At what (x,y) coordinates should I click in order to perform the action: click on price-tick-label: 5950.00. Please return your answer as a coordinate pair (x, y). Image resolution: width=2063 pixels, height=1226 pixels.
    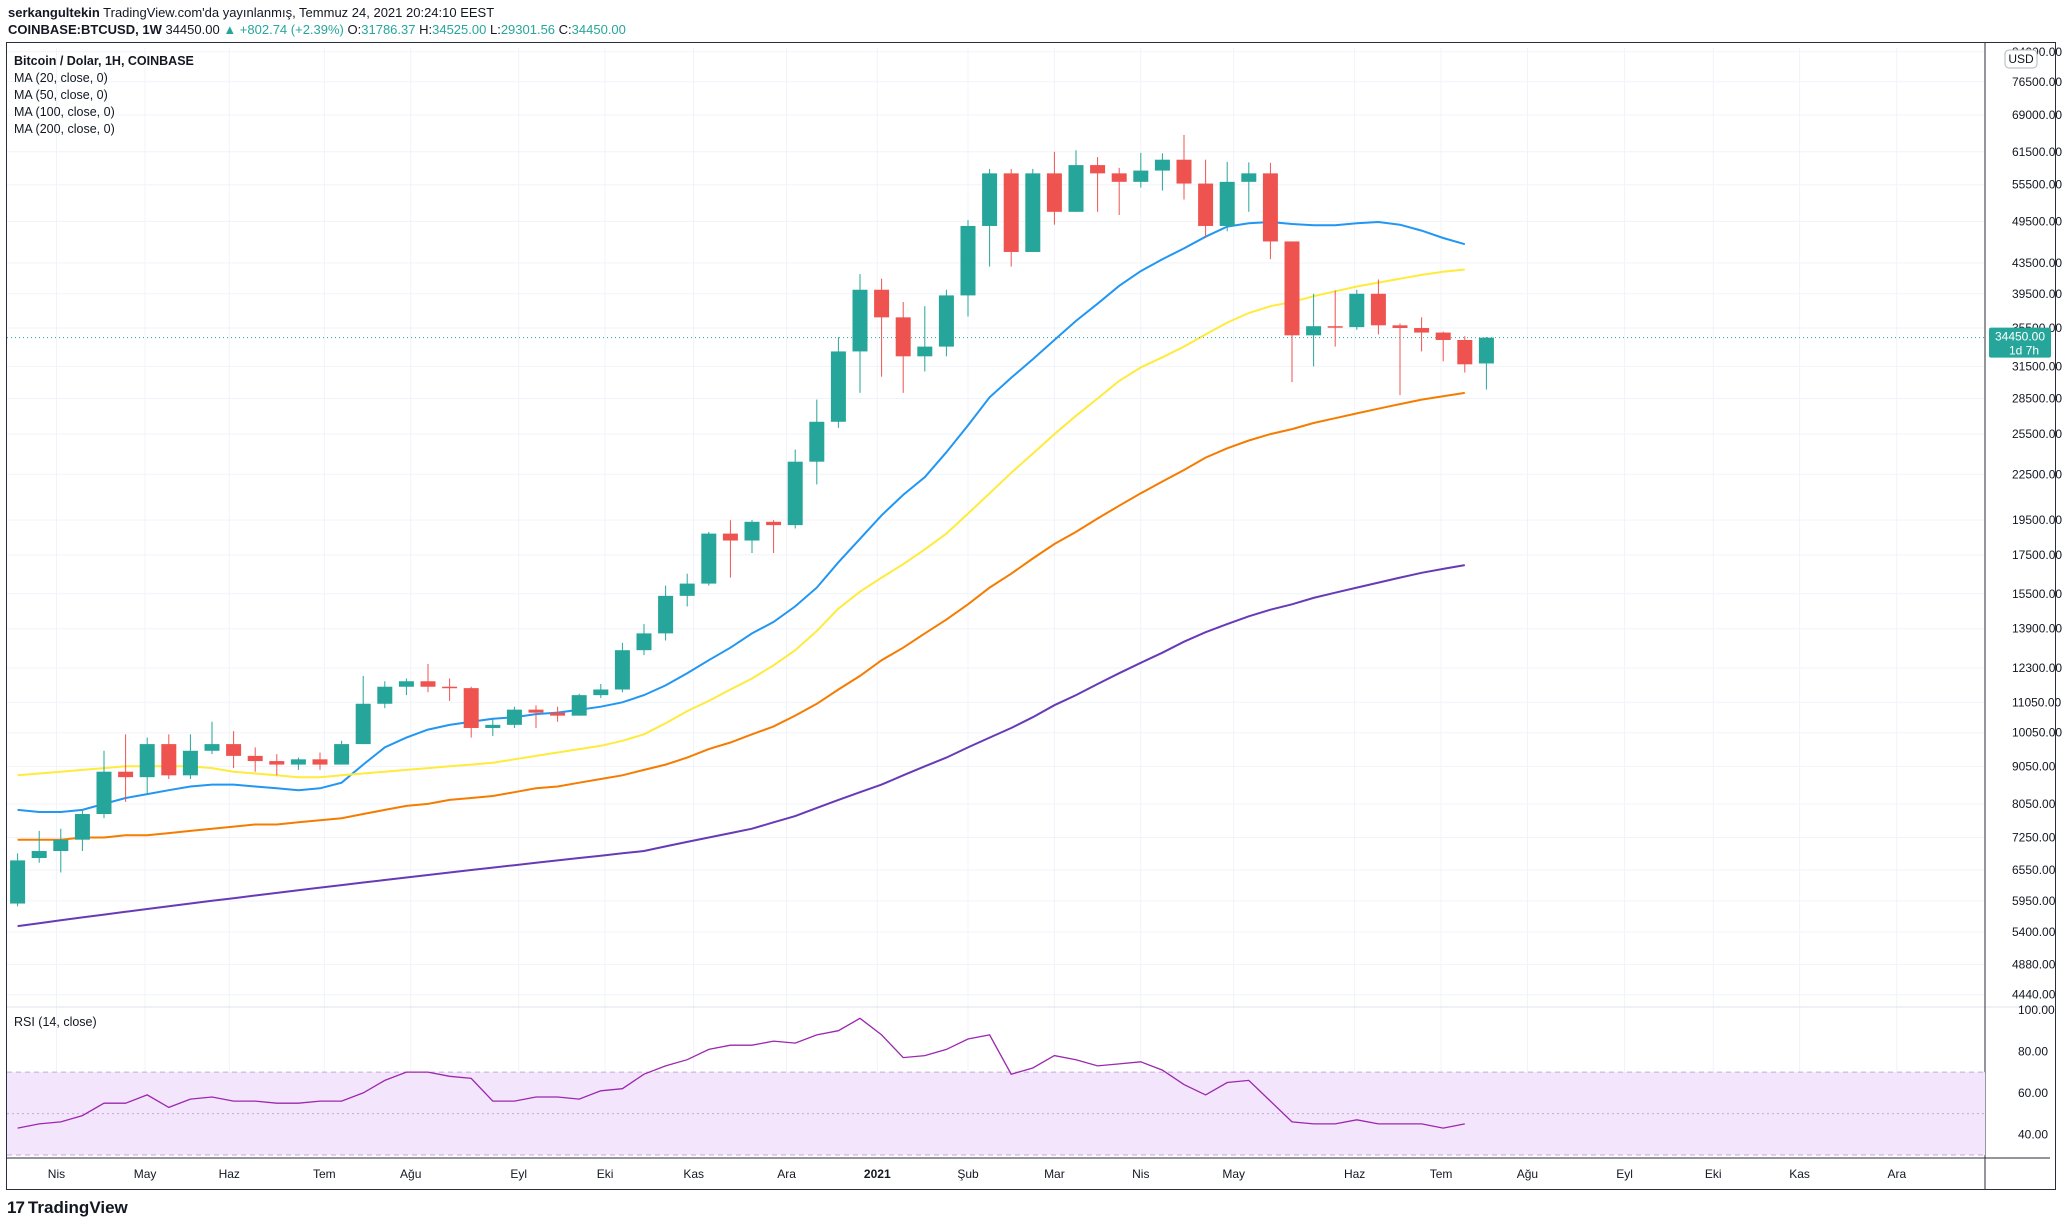
    Looking at the image, I should click on (2034, 901).